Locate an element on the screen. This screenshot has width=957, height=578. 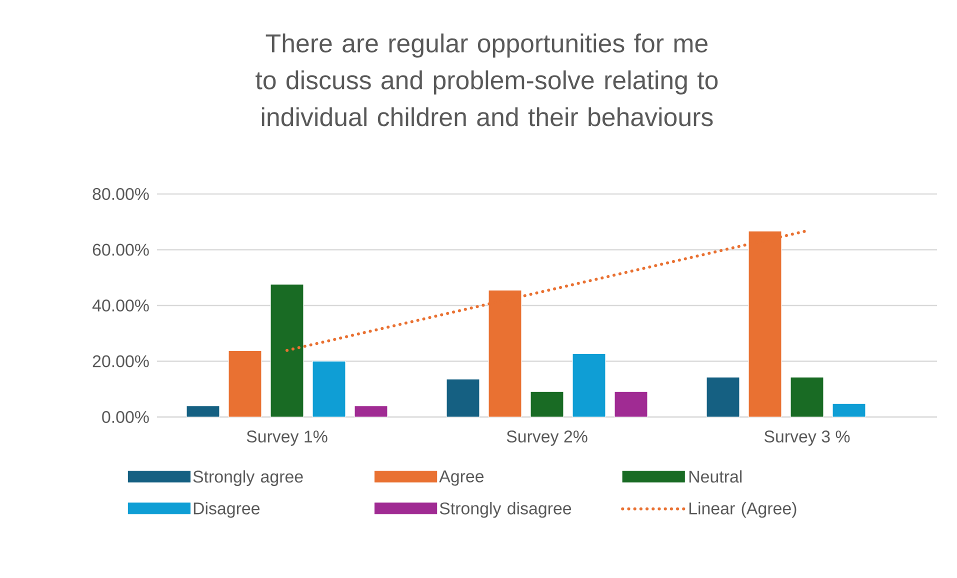
legend-label: Strongly agree is located at coordinates (248, 478).